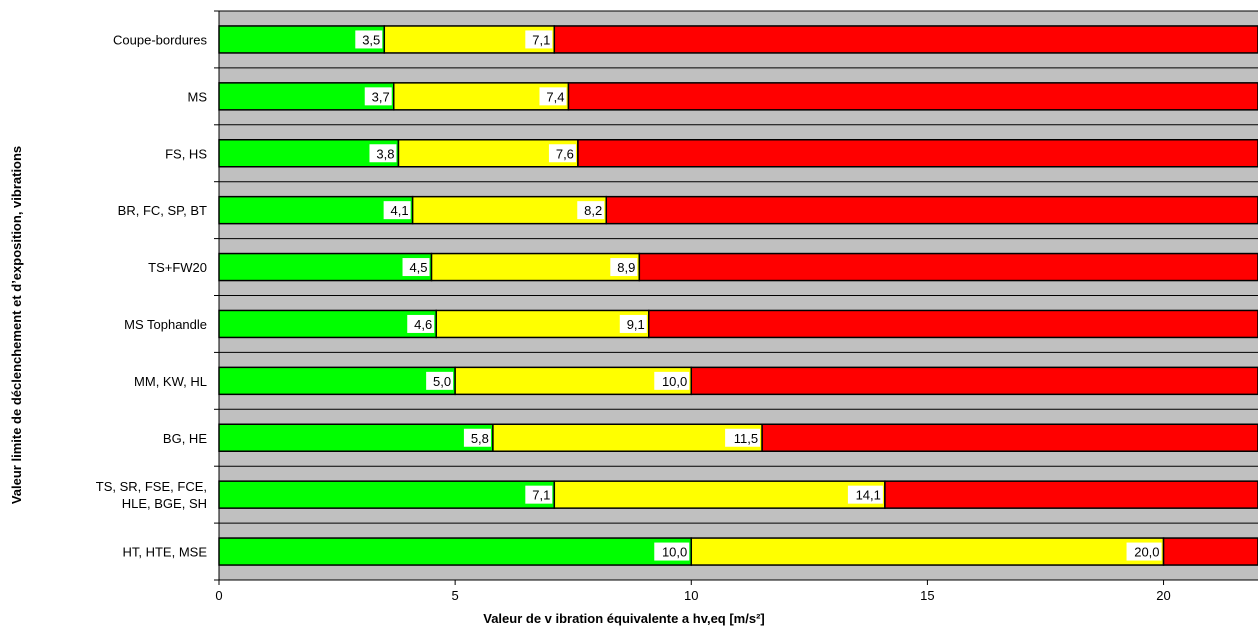 The height and width of the screenshot is (634, 1258). I want to click on data-label: 3,5, so click(371, 39).